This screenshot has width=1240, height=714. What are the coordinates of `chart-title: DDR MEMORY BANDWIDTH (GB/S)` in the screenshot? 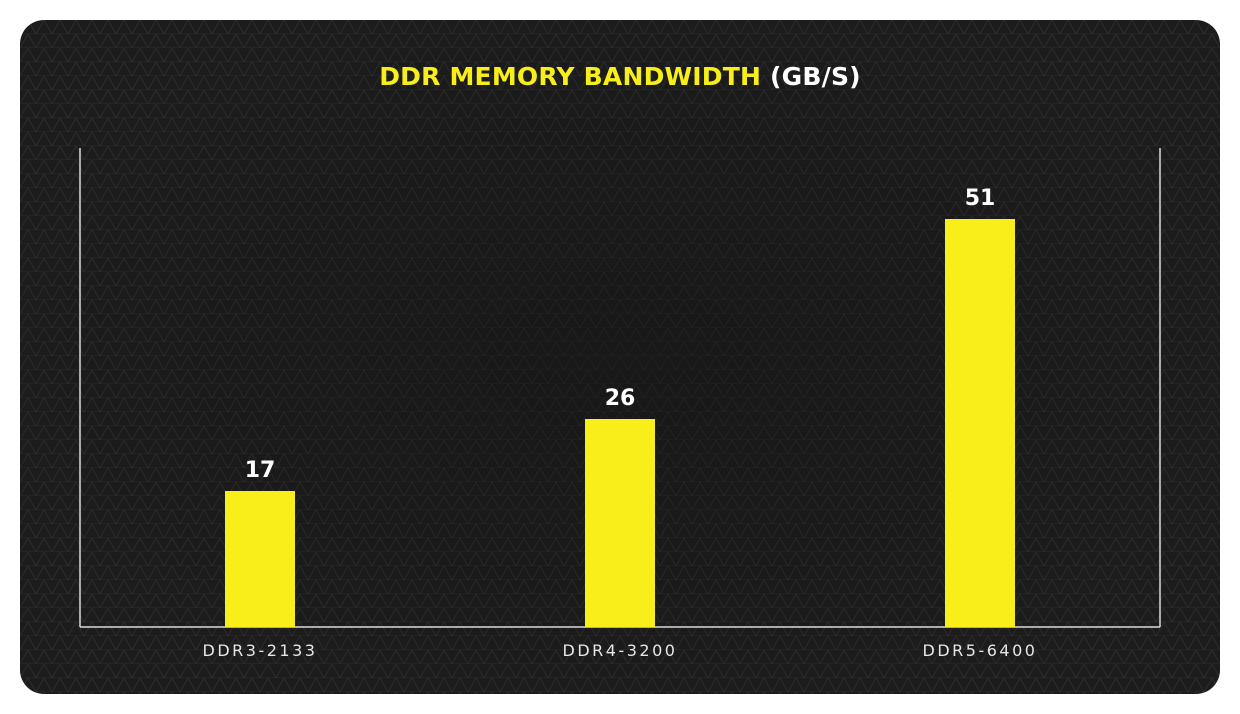 It's located at (620, 76).